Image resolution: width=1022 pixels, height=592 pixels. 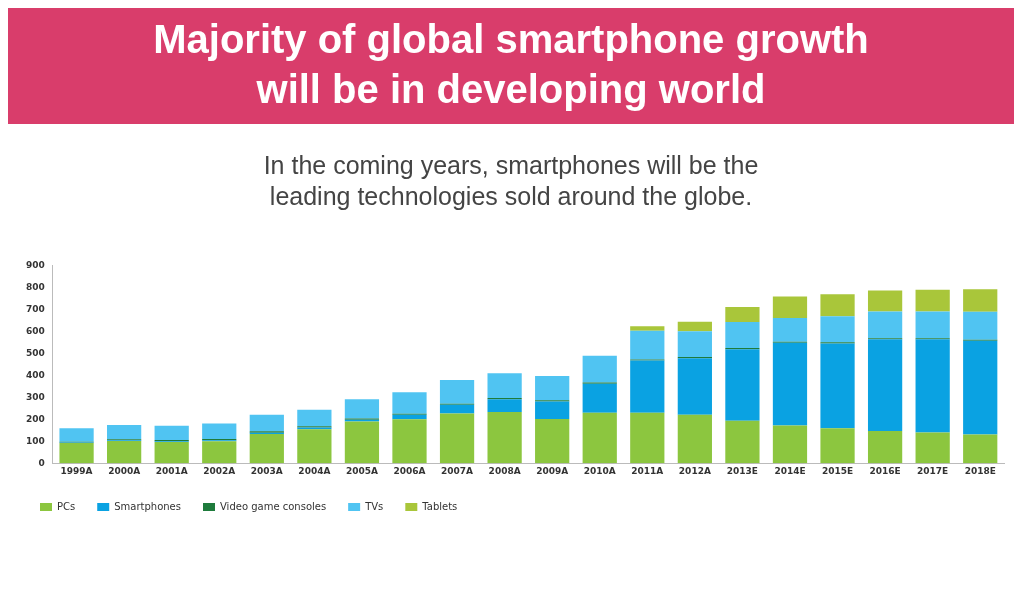 What do you see at coordinates (885, 470) in the screenshot?
I see `x-tick-label: 2016E` at bounding box center [885, 470].